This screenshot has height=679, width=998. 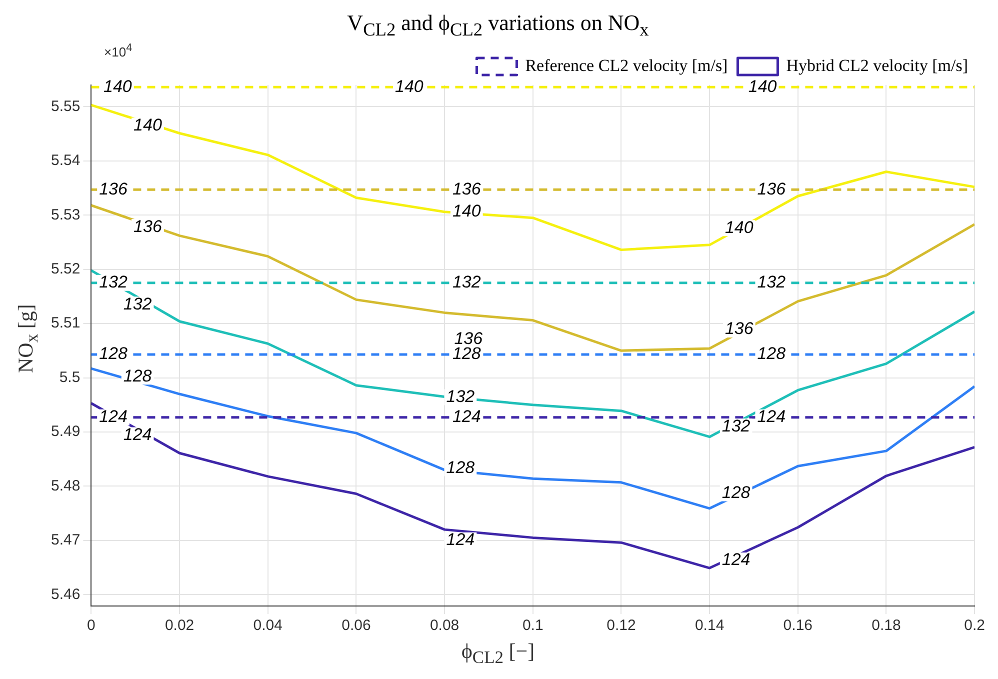 I want to click on x-tick-label: 0.18, so click(x=886, y=625).